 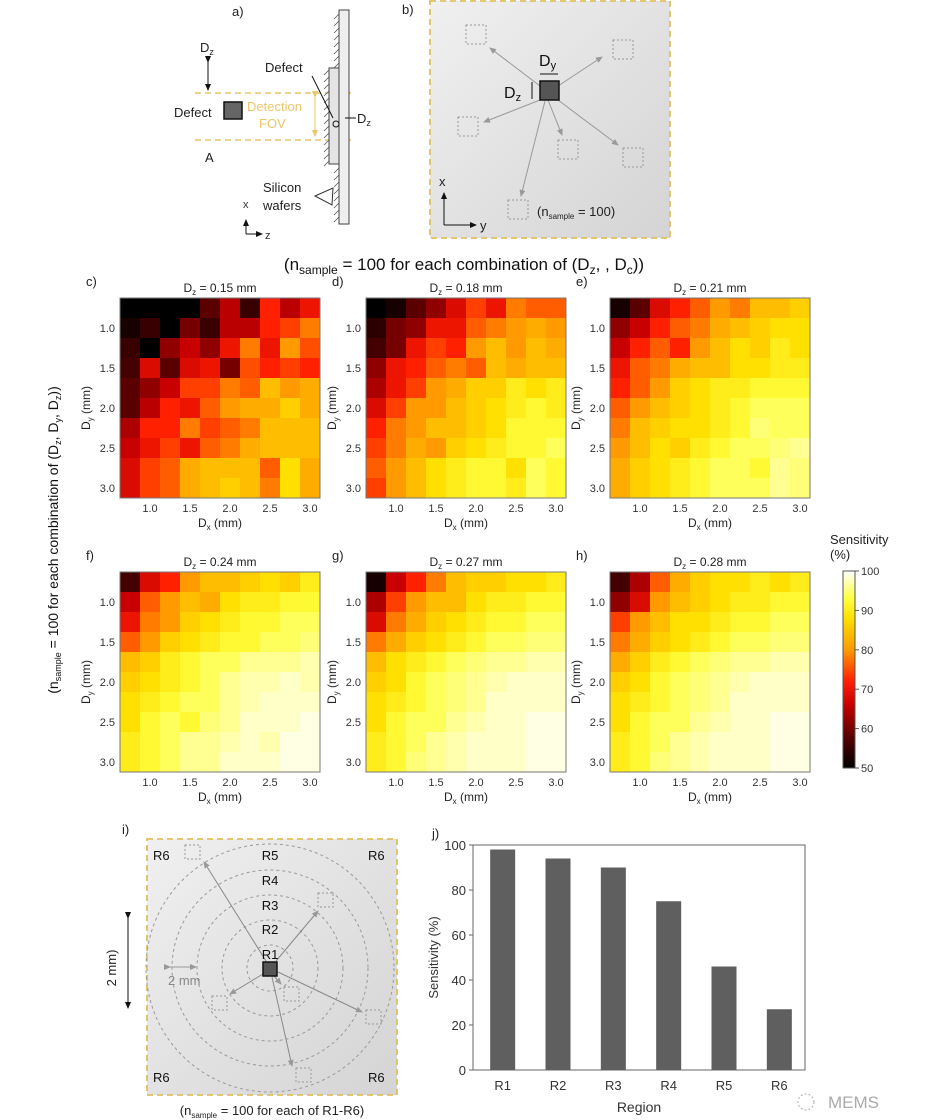 I want to click on watermark: MEMS, so click(x=838, y=1102).